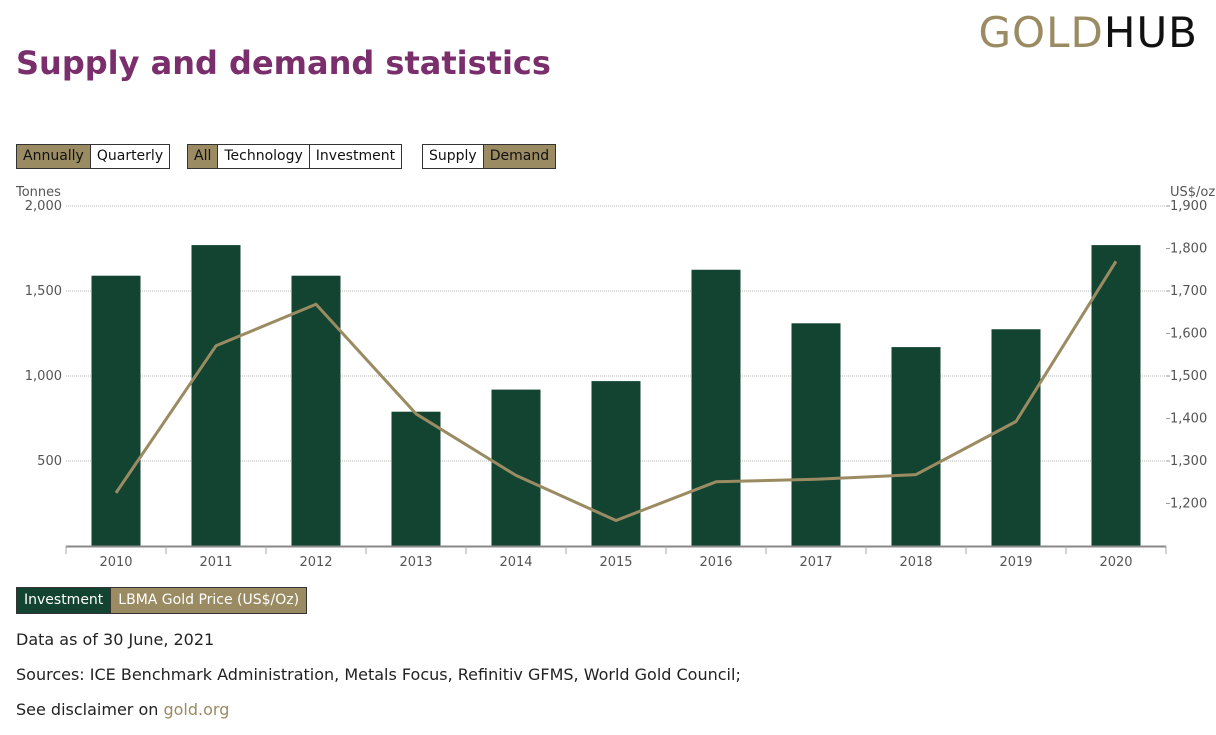  Describe the element at coordinates (915, 562) in the screenshot. I see `x-tick-label: 2018` at that location.